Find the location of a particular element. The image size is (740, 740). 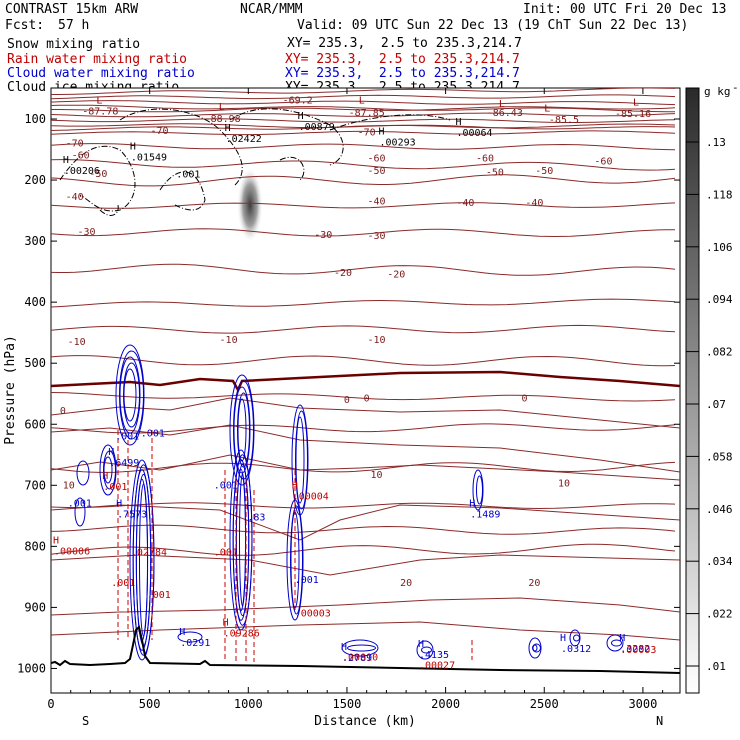

extremum-value: .00206 is located at coordinates (82, 171).